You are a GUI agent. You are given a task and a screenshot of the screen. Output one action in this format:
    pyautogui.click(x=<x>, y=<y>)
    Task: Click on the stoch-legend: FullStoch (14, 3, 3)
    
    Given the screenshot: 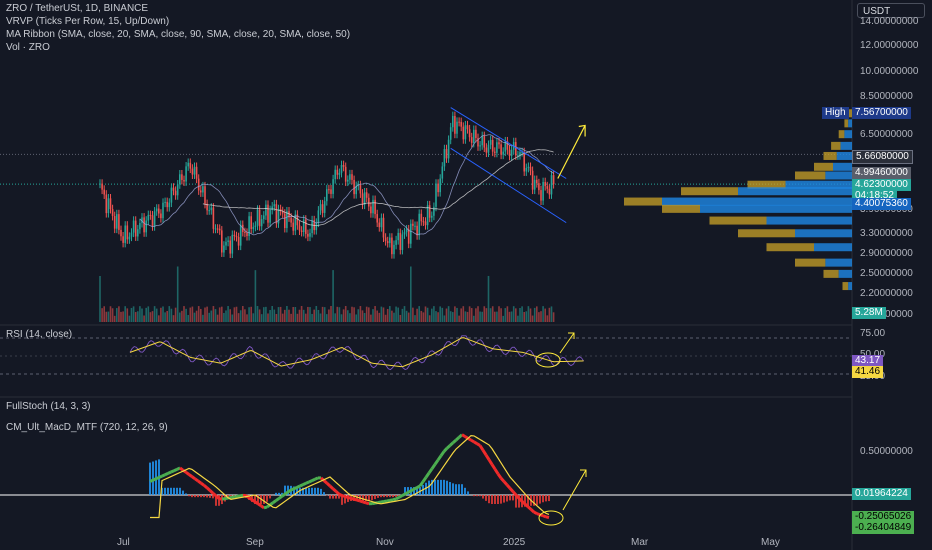 What is the action you would take?
    pyautogui.click(x=48, y=406)
    